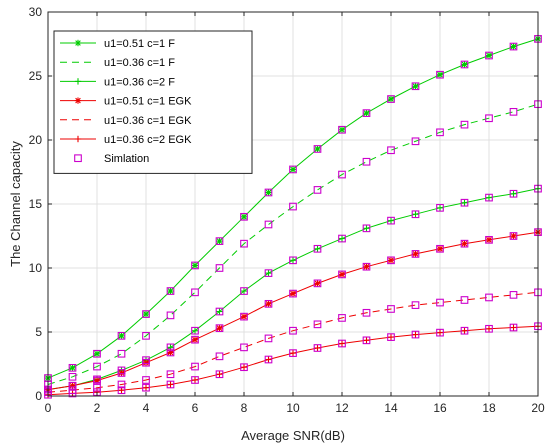 This screenshot has height=448, width=550. What do you see at coordinates (146, 408) in the screenshot?
I see `x-tick-label: 4` at bounding box center [146, 408].